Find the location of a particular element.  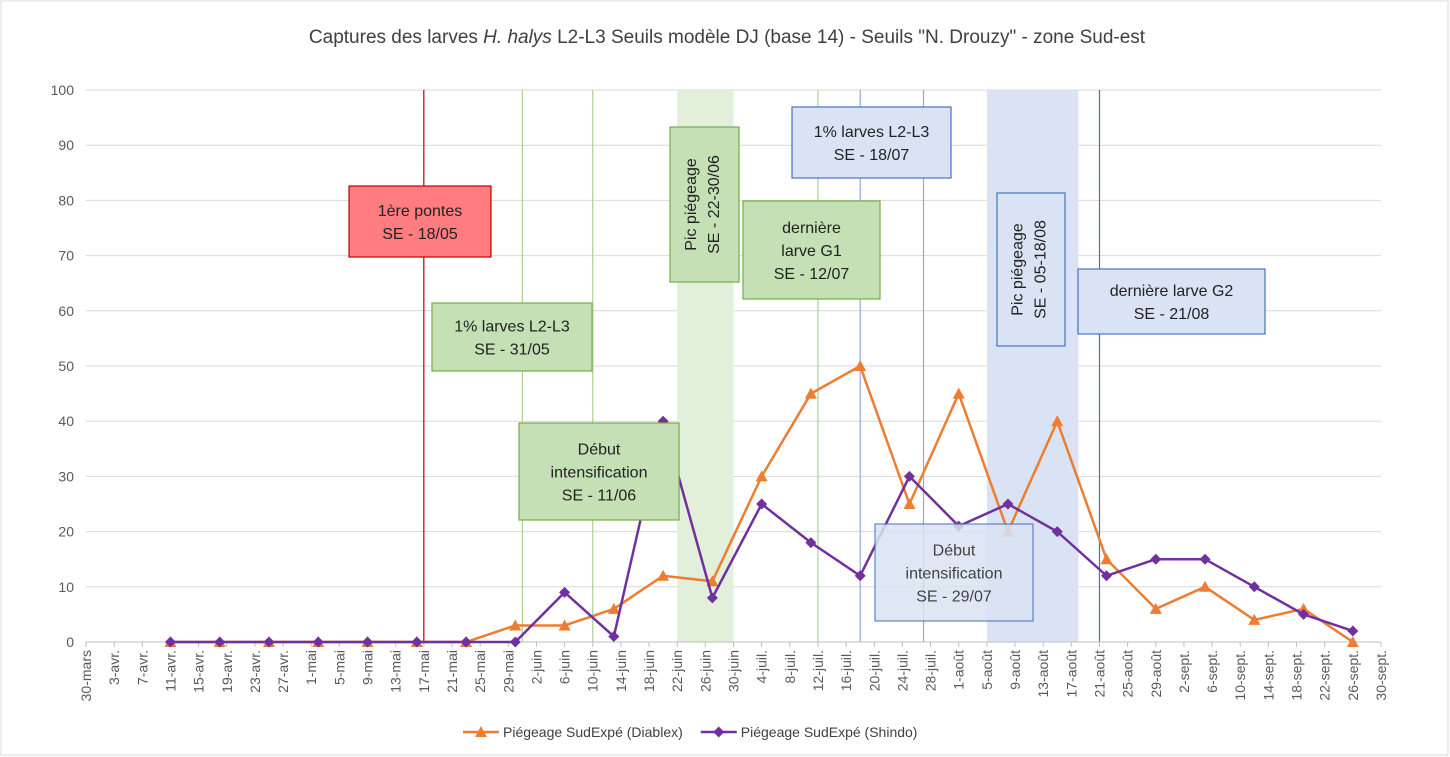

x-tick-label: 11-avr. is located at coordinates (170, 671).